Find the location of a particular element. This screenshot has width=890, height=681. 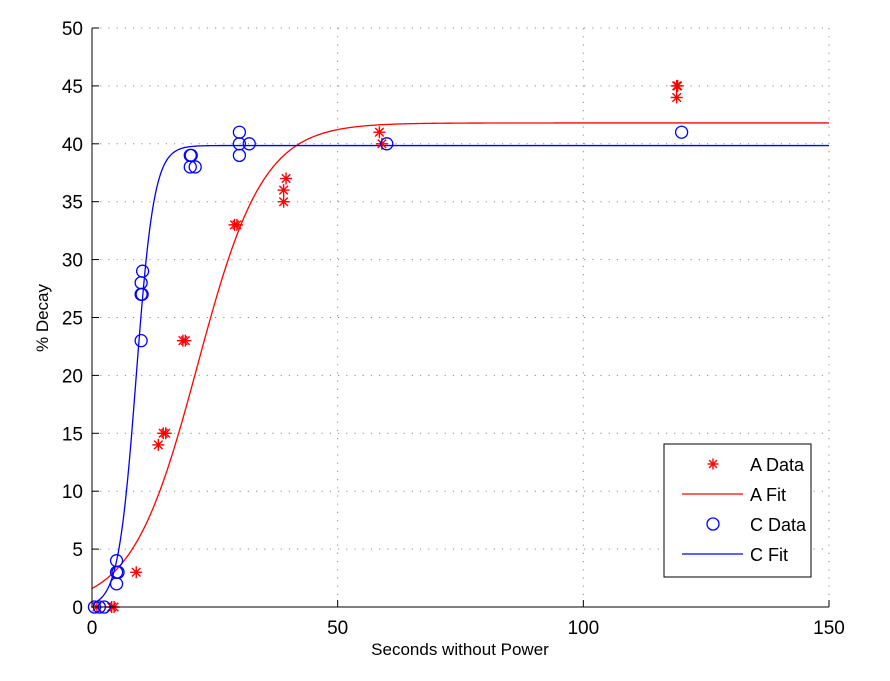

x-axis-label: Seconds without Power is located at coordinates (460, 649).